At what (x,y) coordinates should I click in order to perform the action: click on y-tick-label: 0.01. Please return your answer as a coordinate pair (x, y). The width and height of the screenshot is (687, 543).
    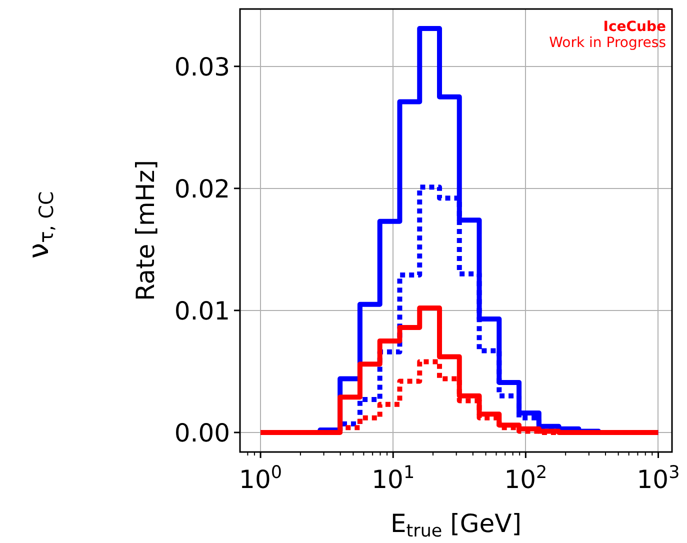
    Looking at the image, I should click on (202, 311).